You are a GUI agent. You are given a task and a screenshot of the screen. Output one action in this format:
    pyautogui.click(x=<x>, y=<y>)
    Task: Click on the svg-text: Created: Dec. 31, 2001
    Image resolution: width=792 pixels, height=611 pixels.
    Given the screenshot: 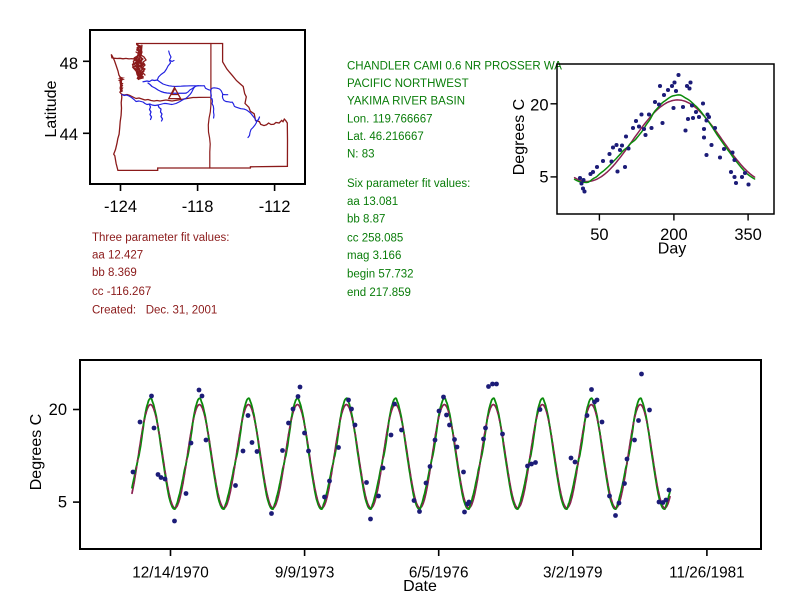 What is the action you would take?
    pyautogui.click(x=154, y=311)
    